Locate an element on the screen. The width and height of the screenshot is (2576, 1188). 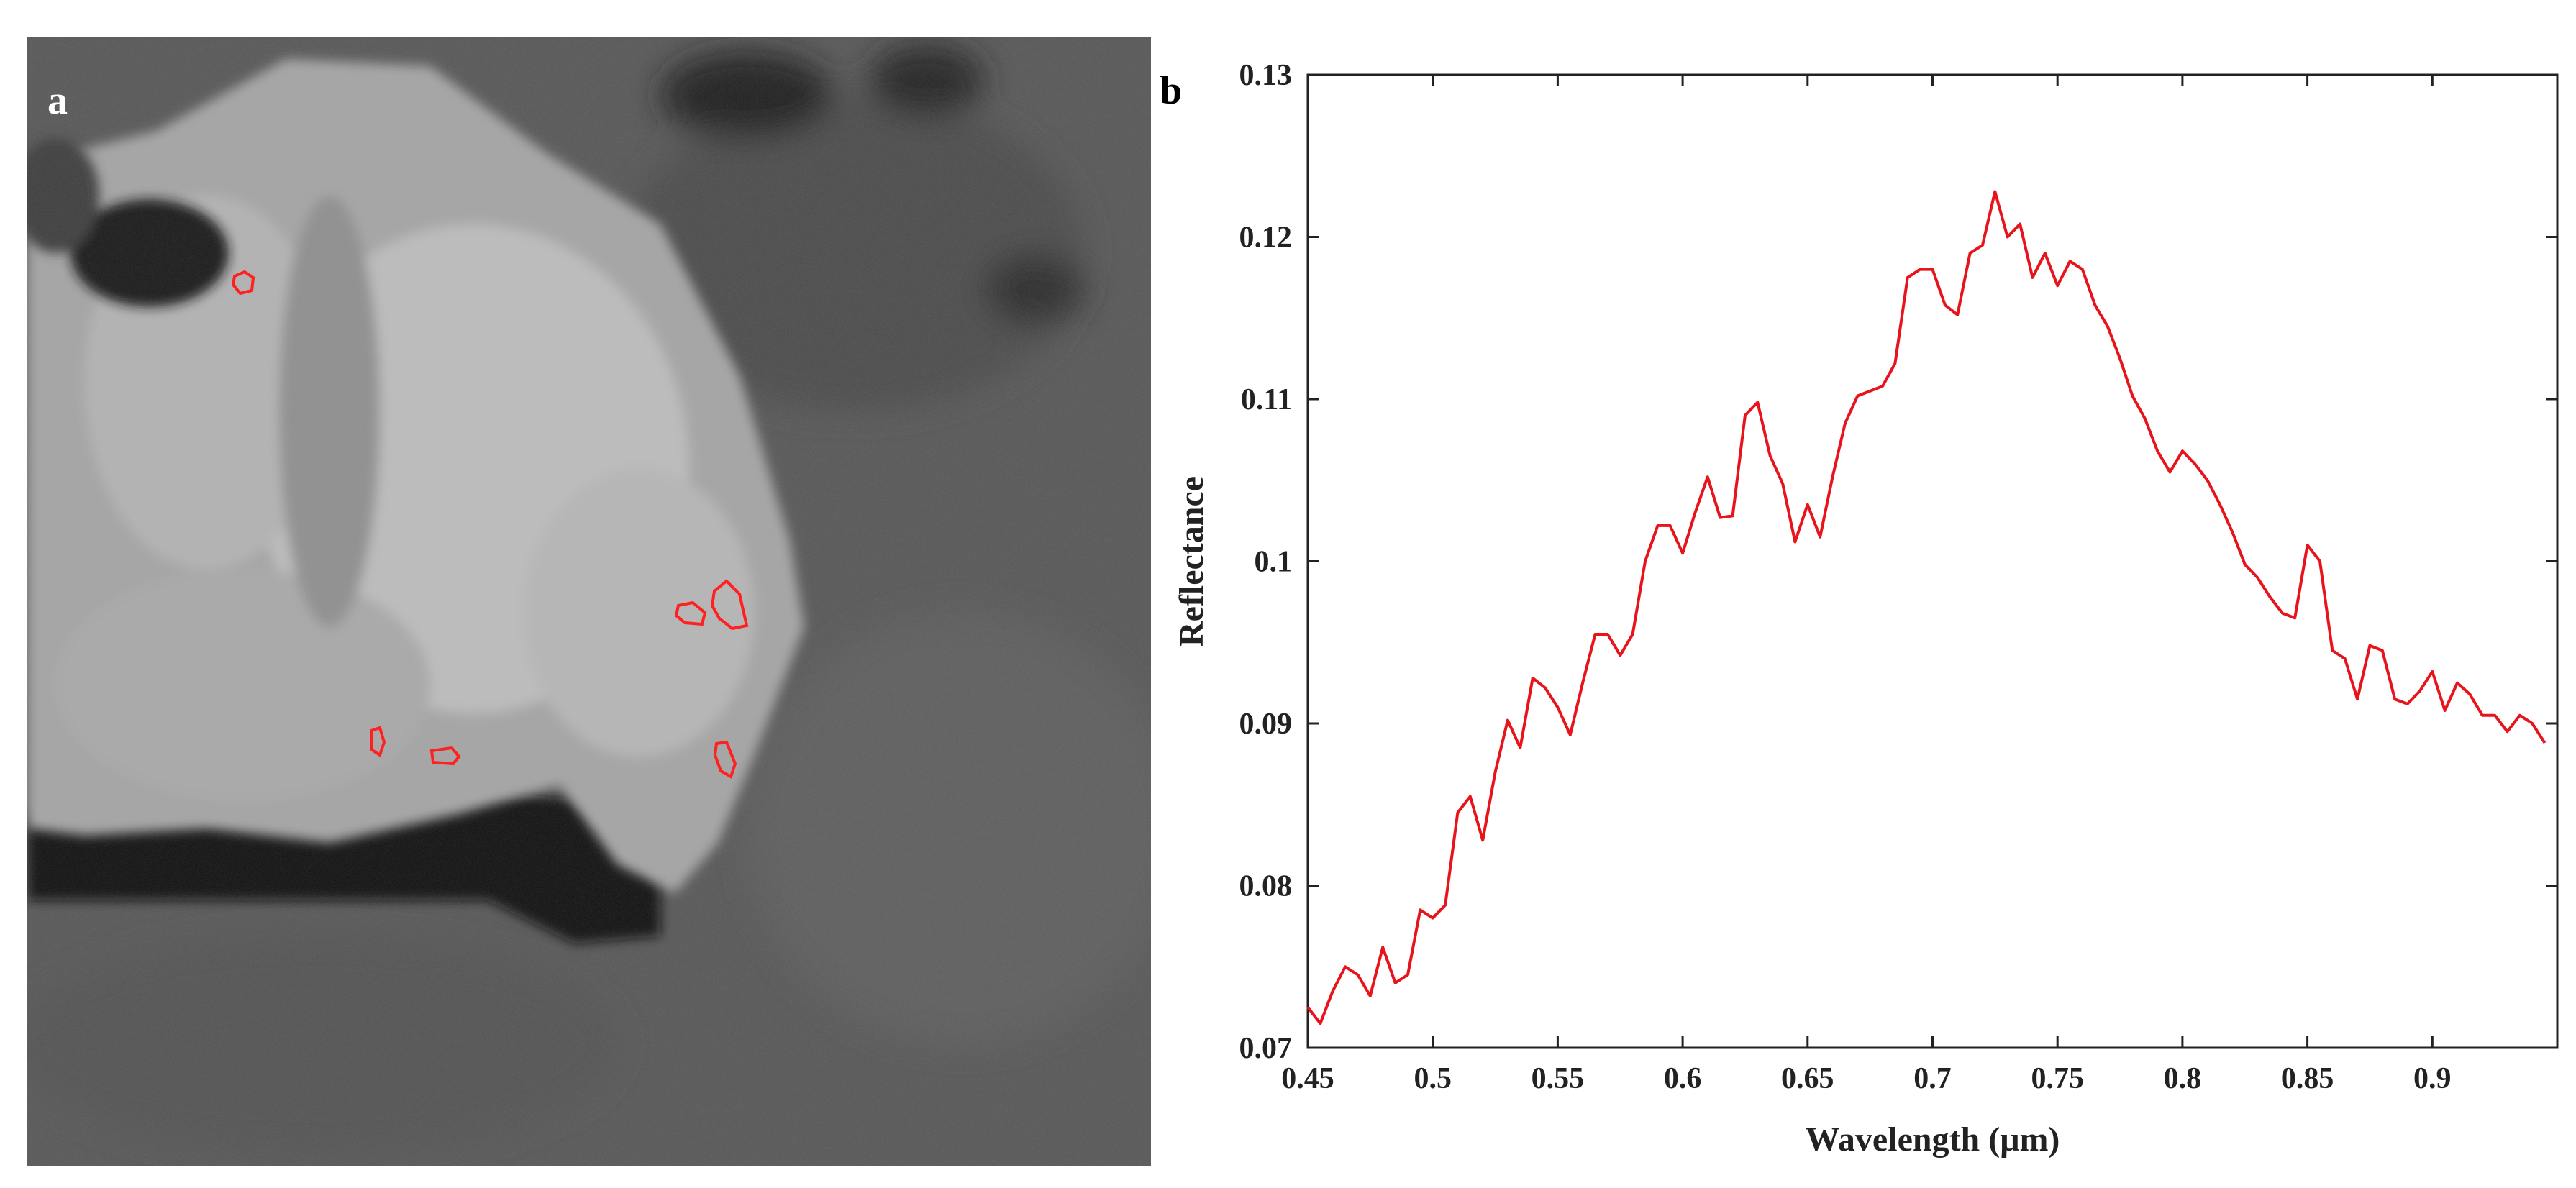
x-tick-label: 0.55 is located at coordinates (1559, 1078).